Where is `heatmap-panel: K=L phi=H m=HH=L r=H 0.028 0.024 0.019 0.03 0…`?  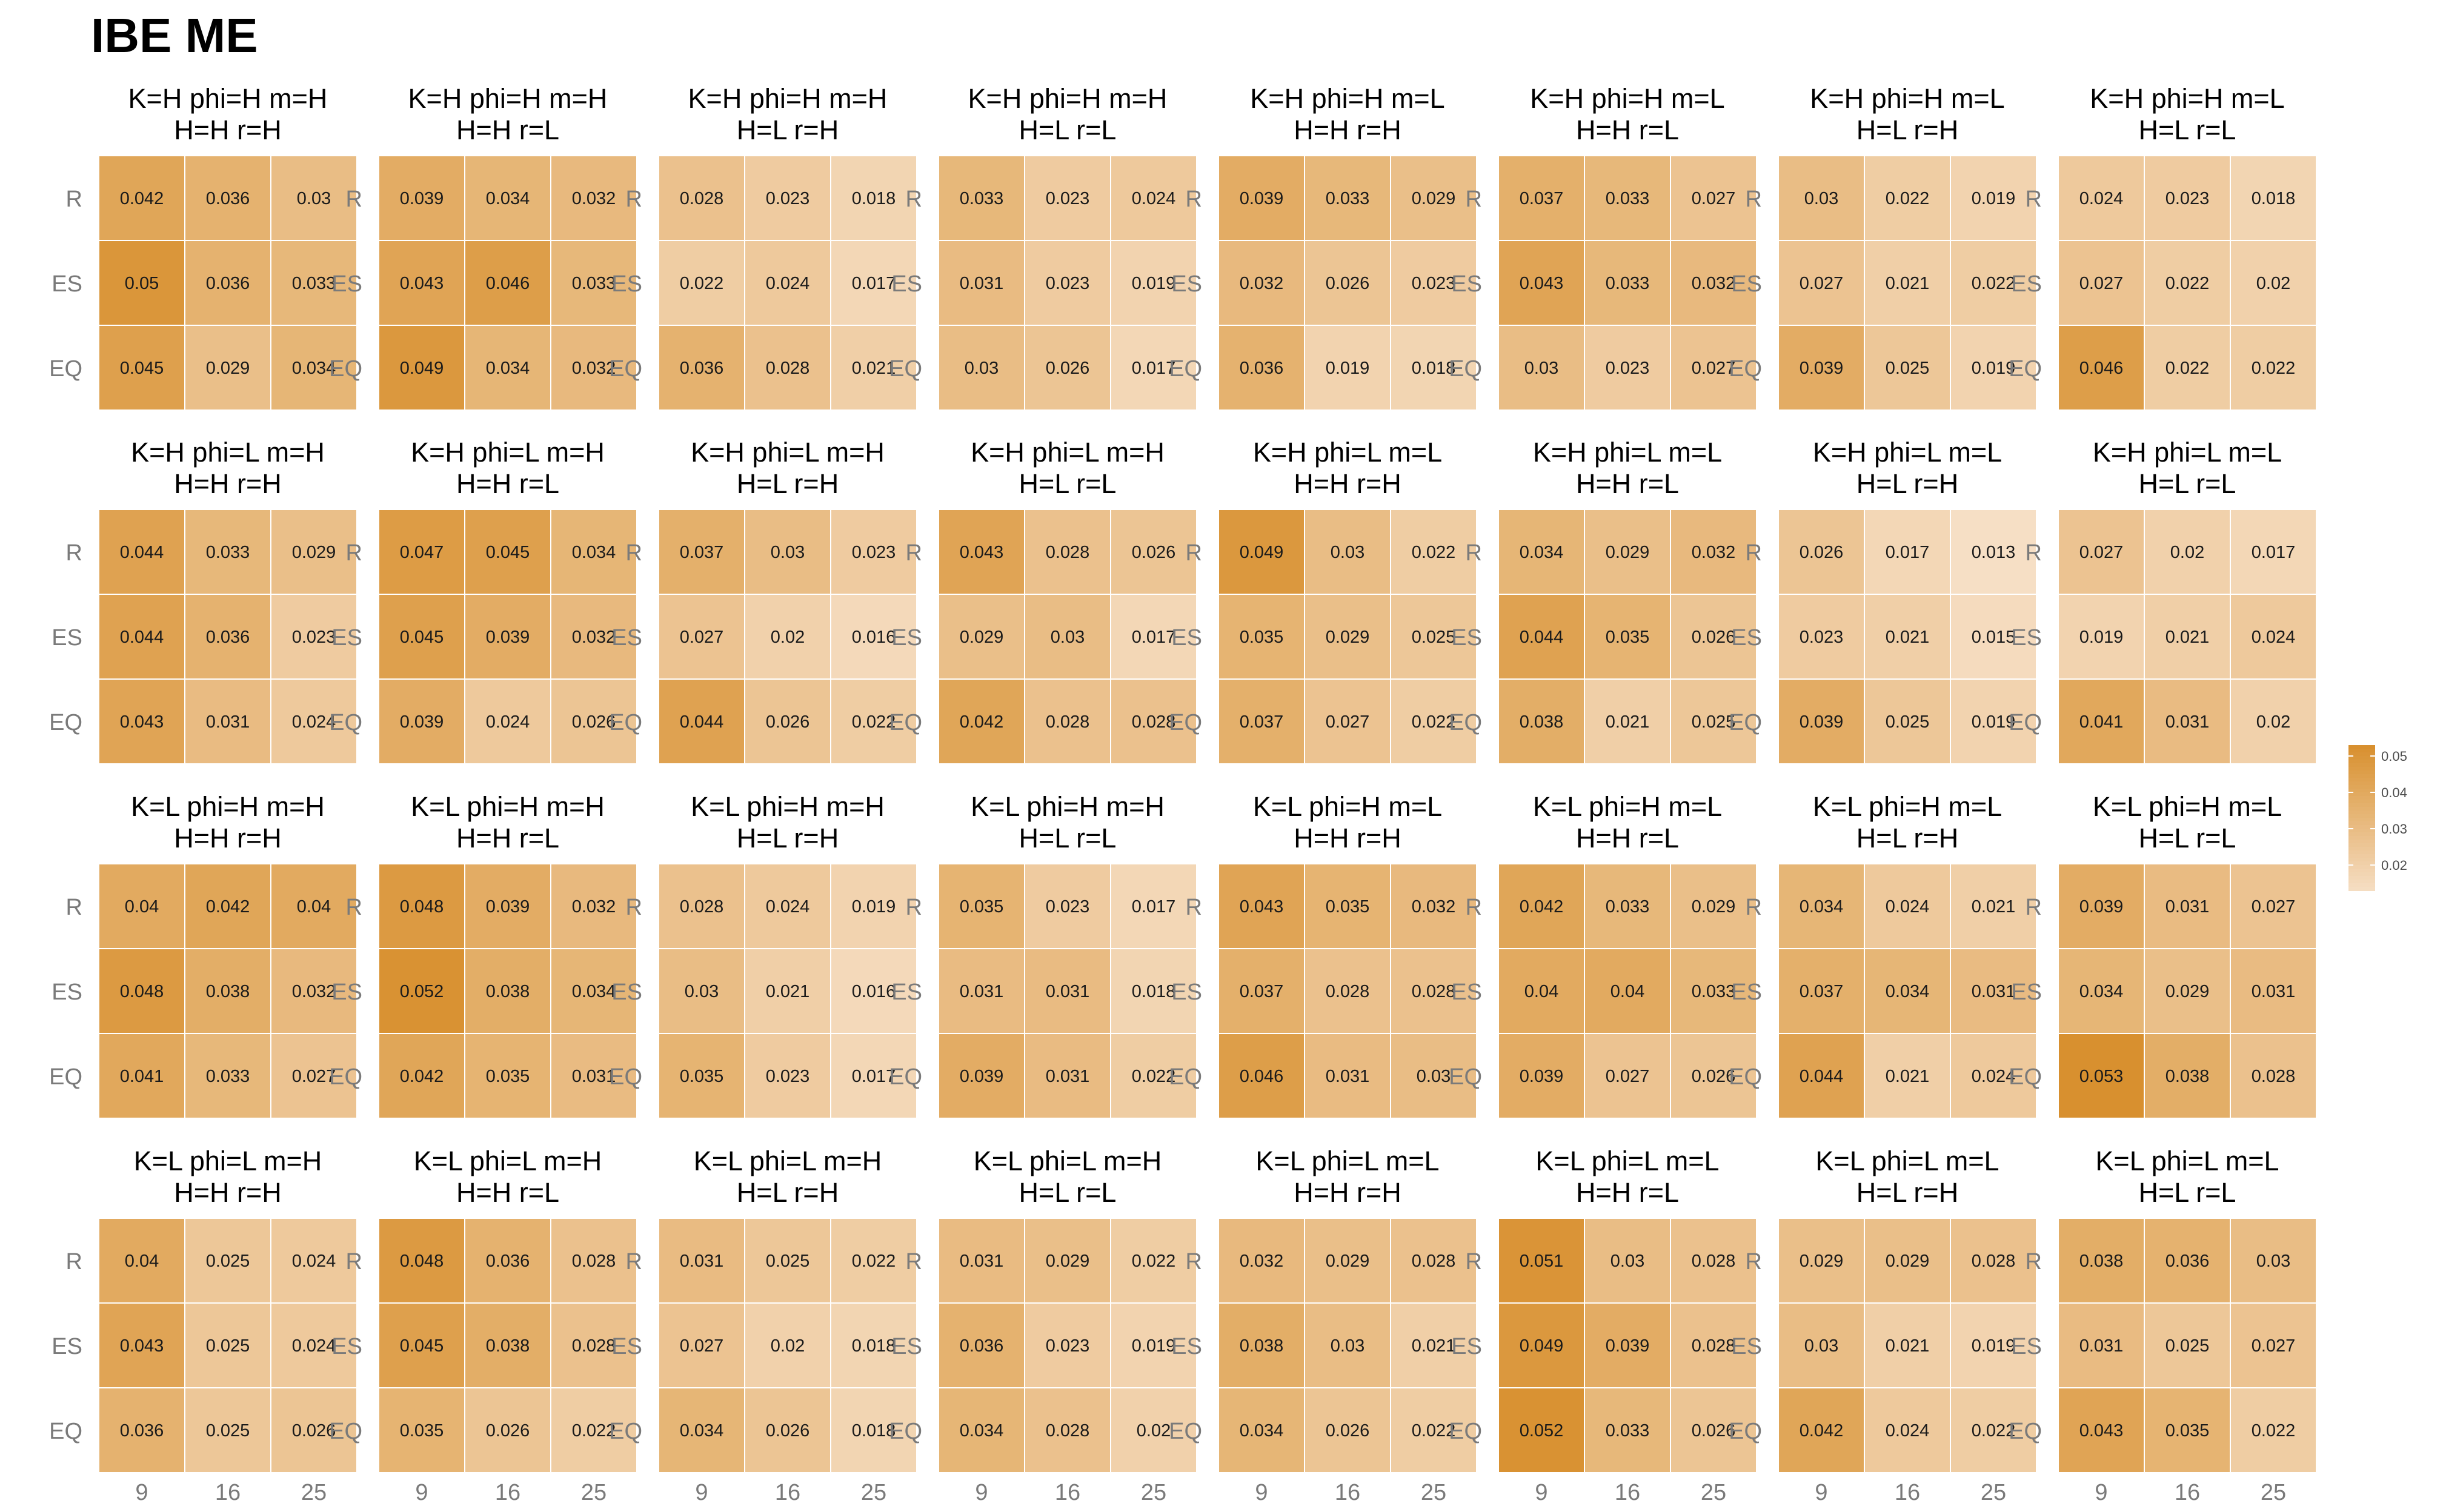 heatmap-panel: K=L phi=H m=HH=L r=H 0.028 0.024 0.019 0.03 0… is located at coordinates (762, 954).